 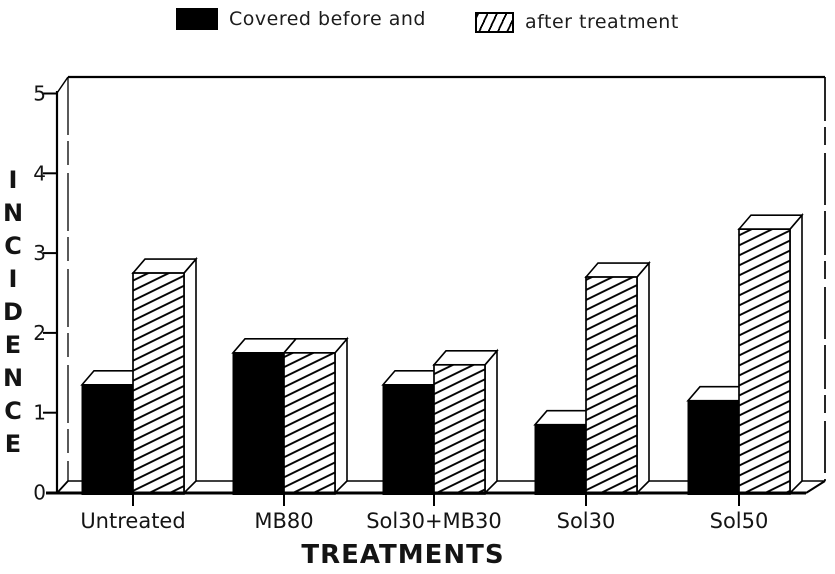 What do you see at coordinates (62, 487) in the screenshot?
I see `floor-left-diagonal` at bounding box center [62, 487].